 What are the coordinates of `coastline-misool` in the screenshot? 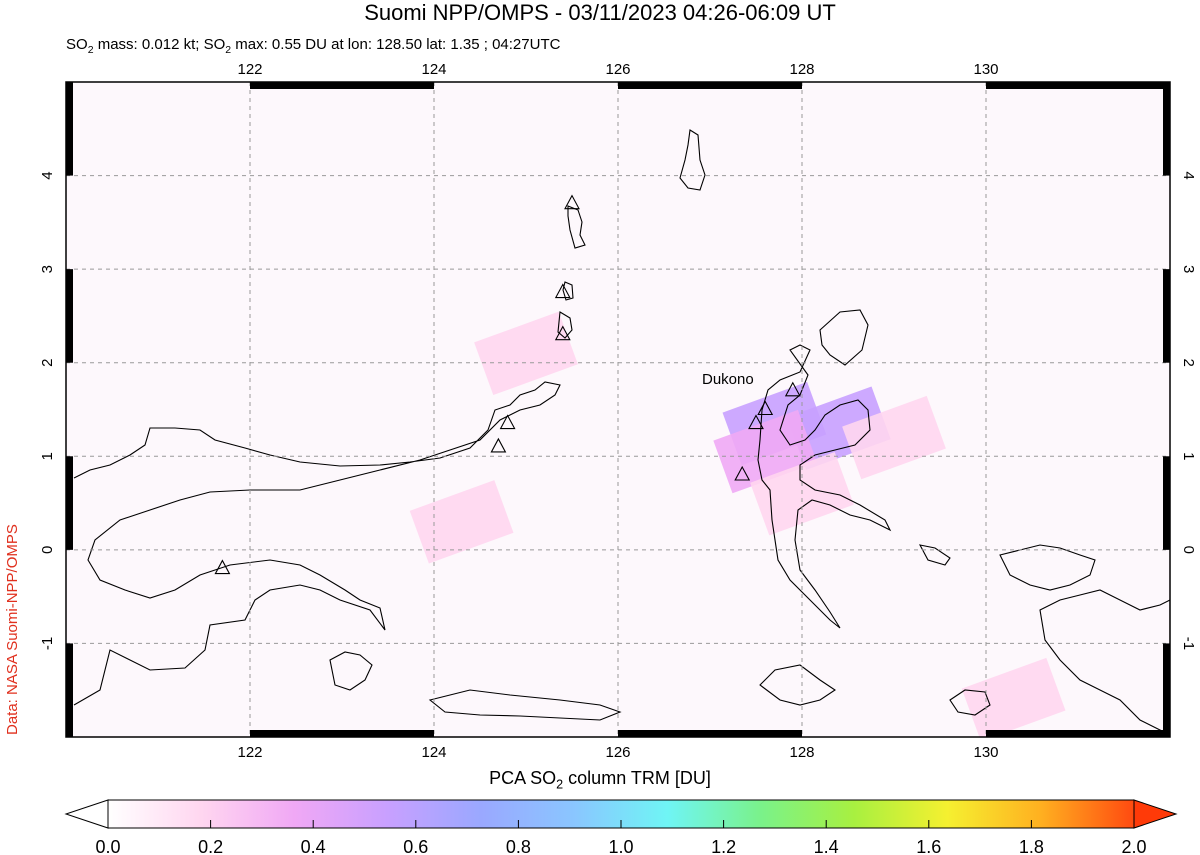 It's located at (934, 555).